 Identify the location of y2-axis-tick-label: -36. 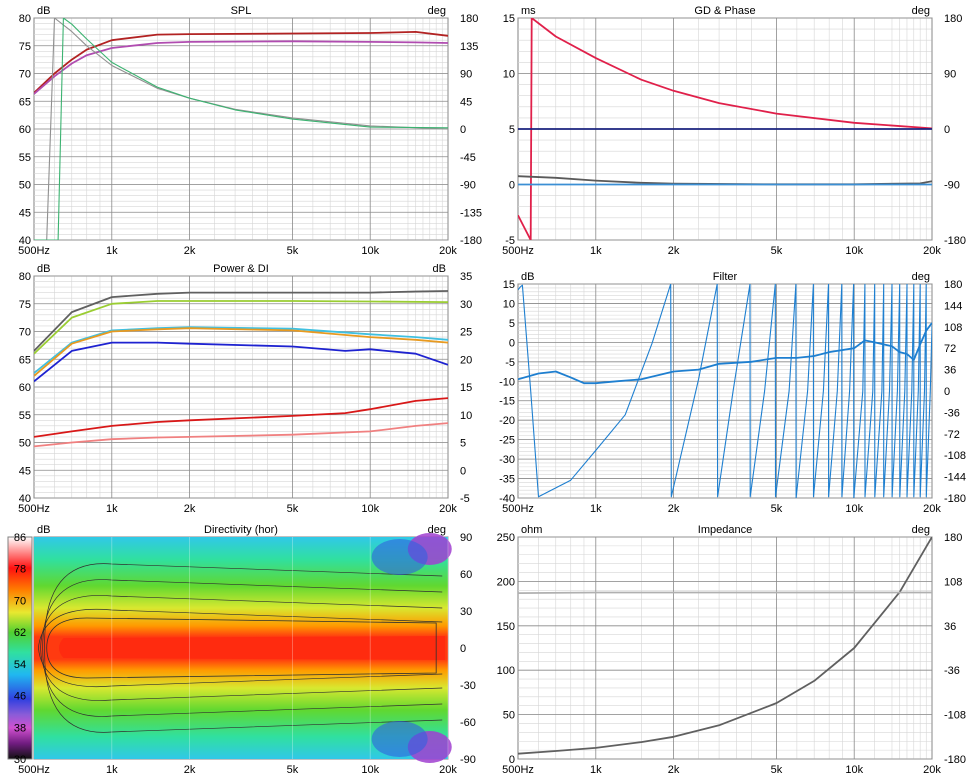
(952, 671).